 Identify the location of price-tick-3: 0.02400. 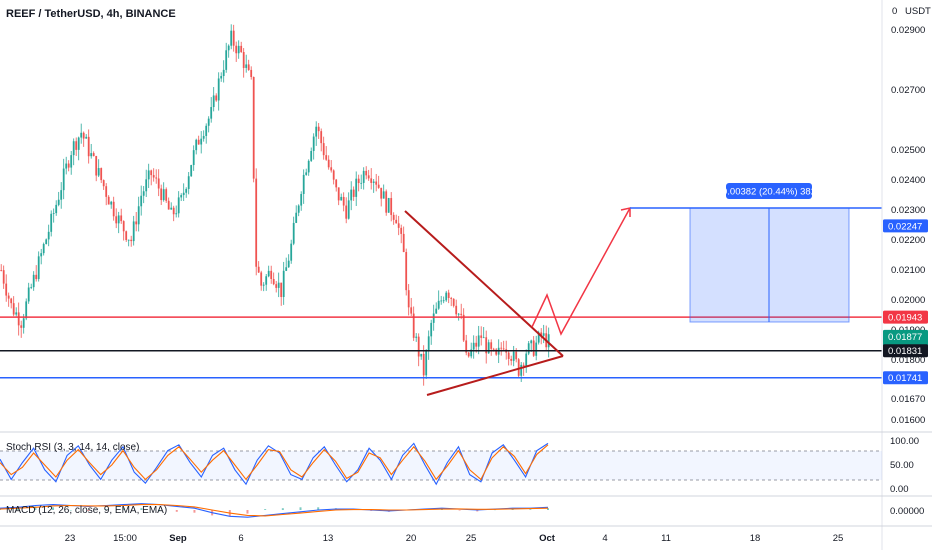
(908, 180).